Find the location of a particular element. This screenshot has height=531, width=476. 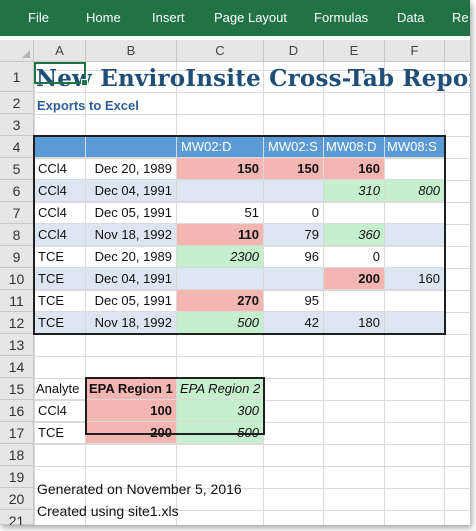

crosstab-header-mw02s: MW02:S is located at coordinates (294, 147).